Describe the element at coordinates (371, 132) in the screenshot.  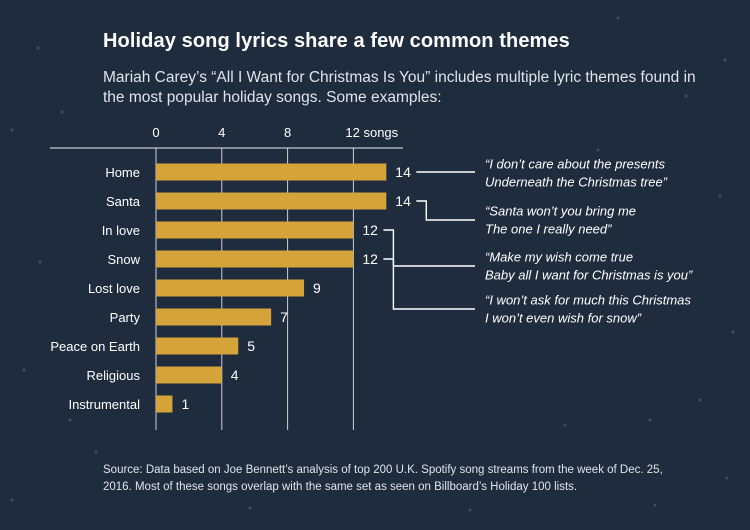
I see `x-tick-label: 12 songs` at that location.